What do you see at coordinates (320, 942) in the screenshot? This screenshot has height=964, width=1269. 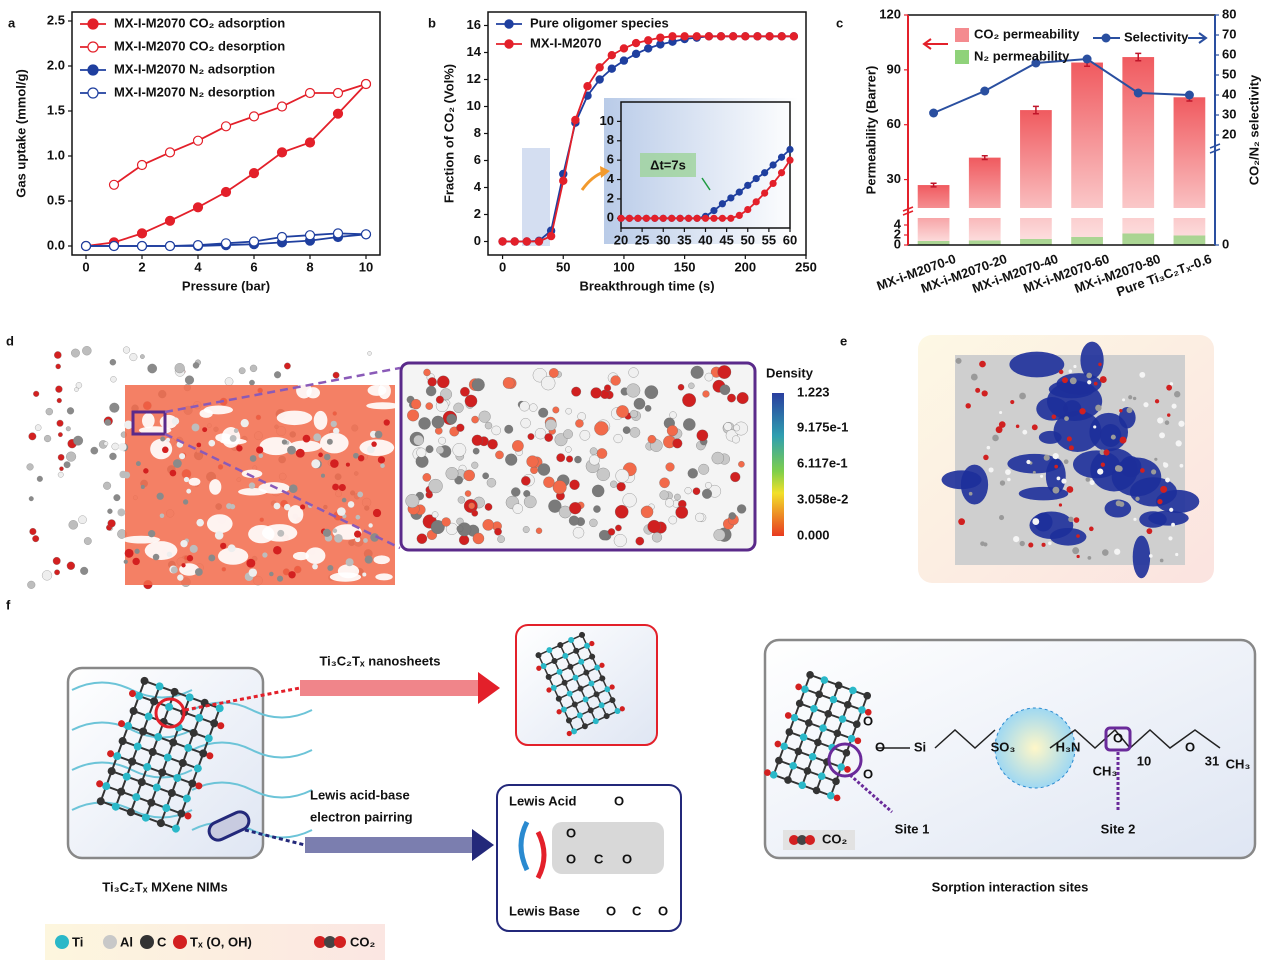 I see `co2-atom` at bounding box center [320, 942].